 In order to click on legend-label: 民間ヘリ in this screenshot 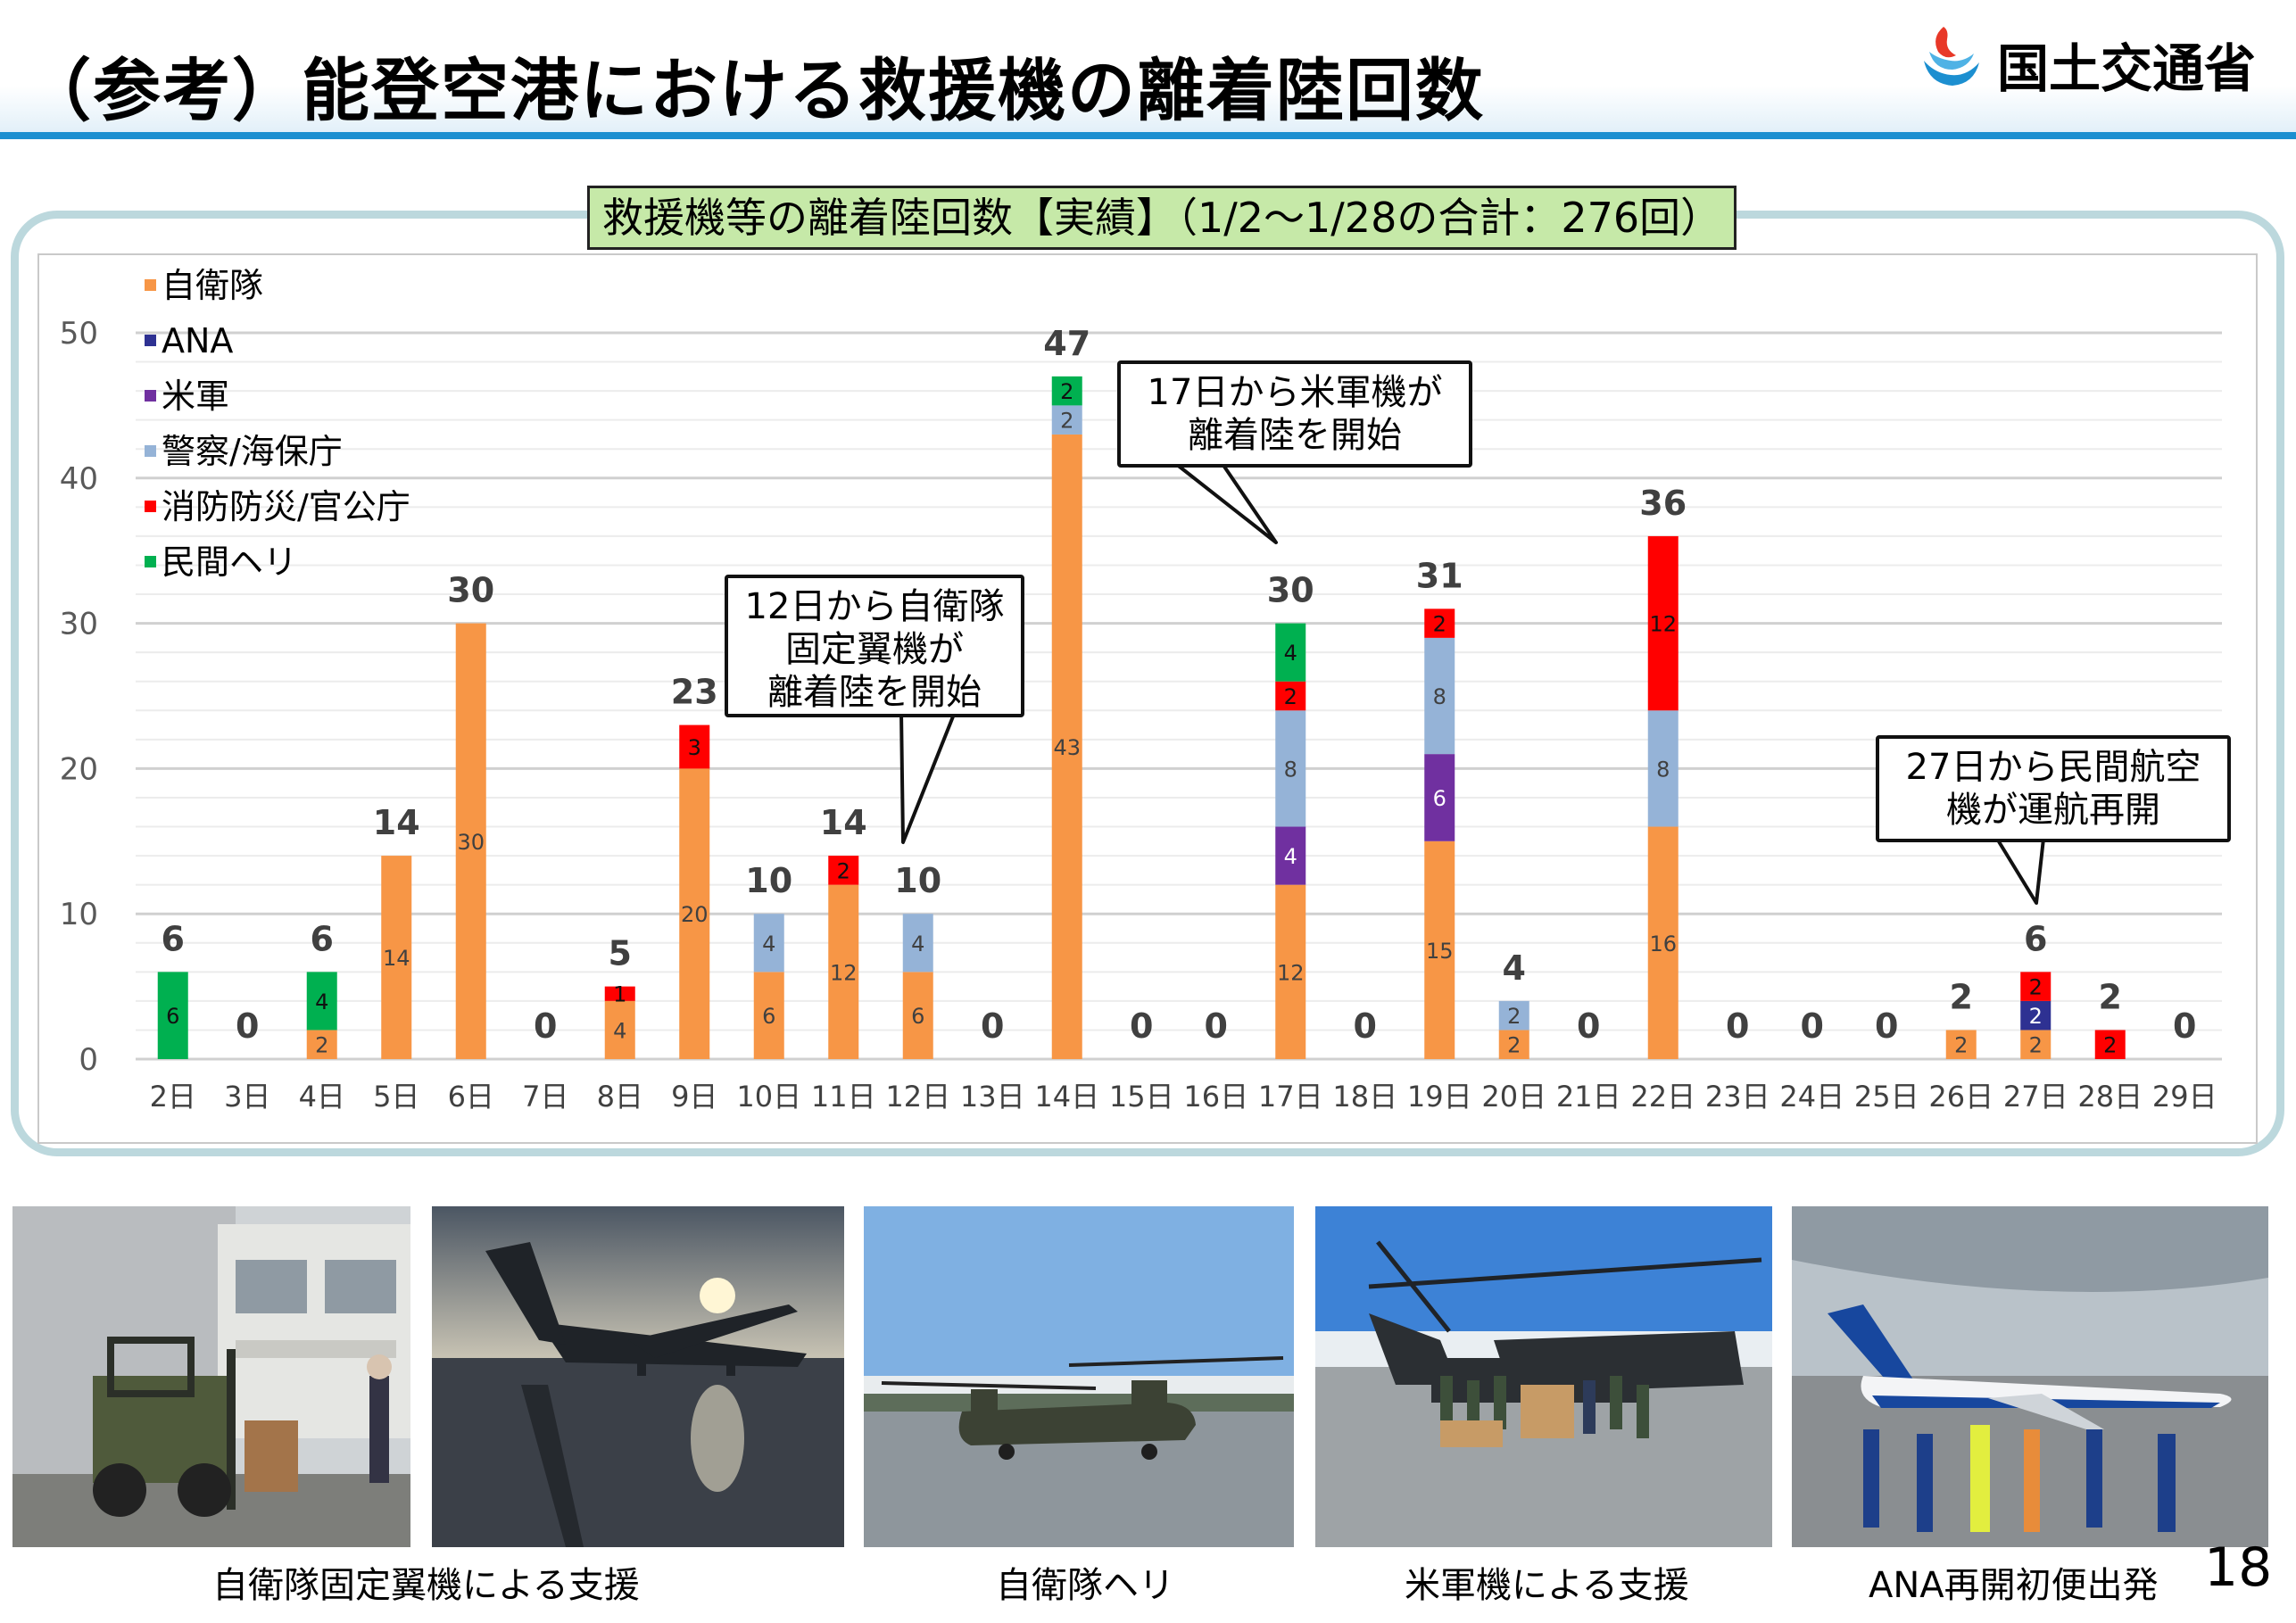, I will do `click(230, 562)`.